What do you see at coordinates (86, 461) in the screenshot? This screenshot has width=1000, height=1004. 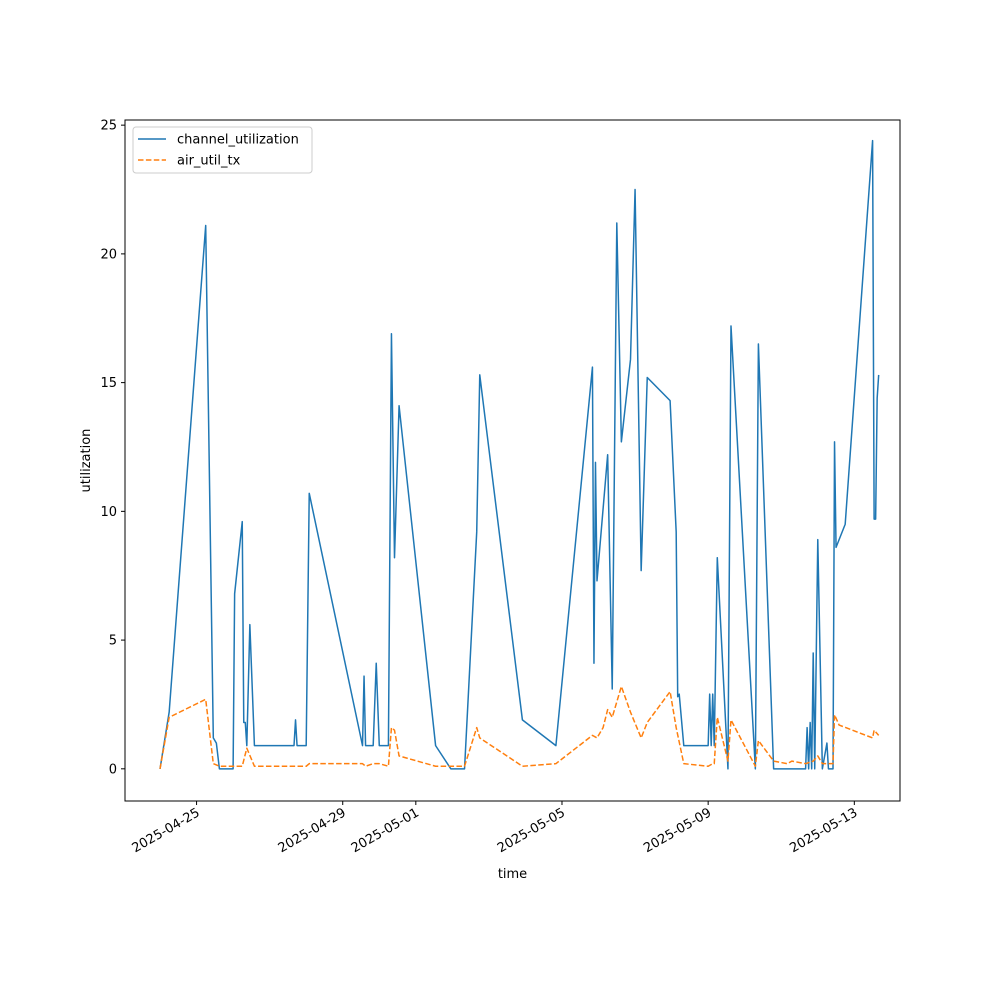 I see `y-axis-label: utilization` at bounding box center [86, 461].